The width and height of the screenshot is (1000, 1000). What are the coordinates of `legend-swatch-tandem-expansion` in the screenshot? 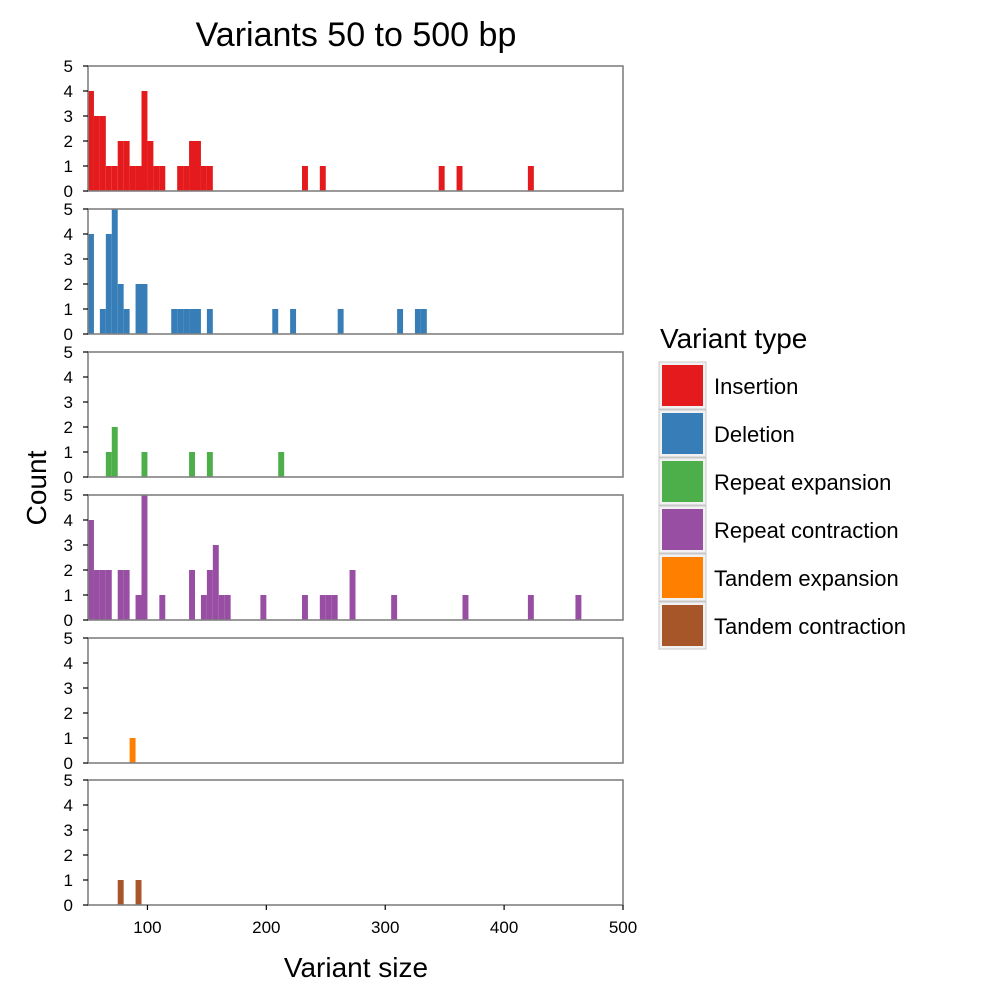 It's located at (682, 577).